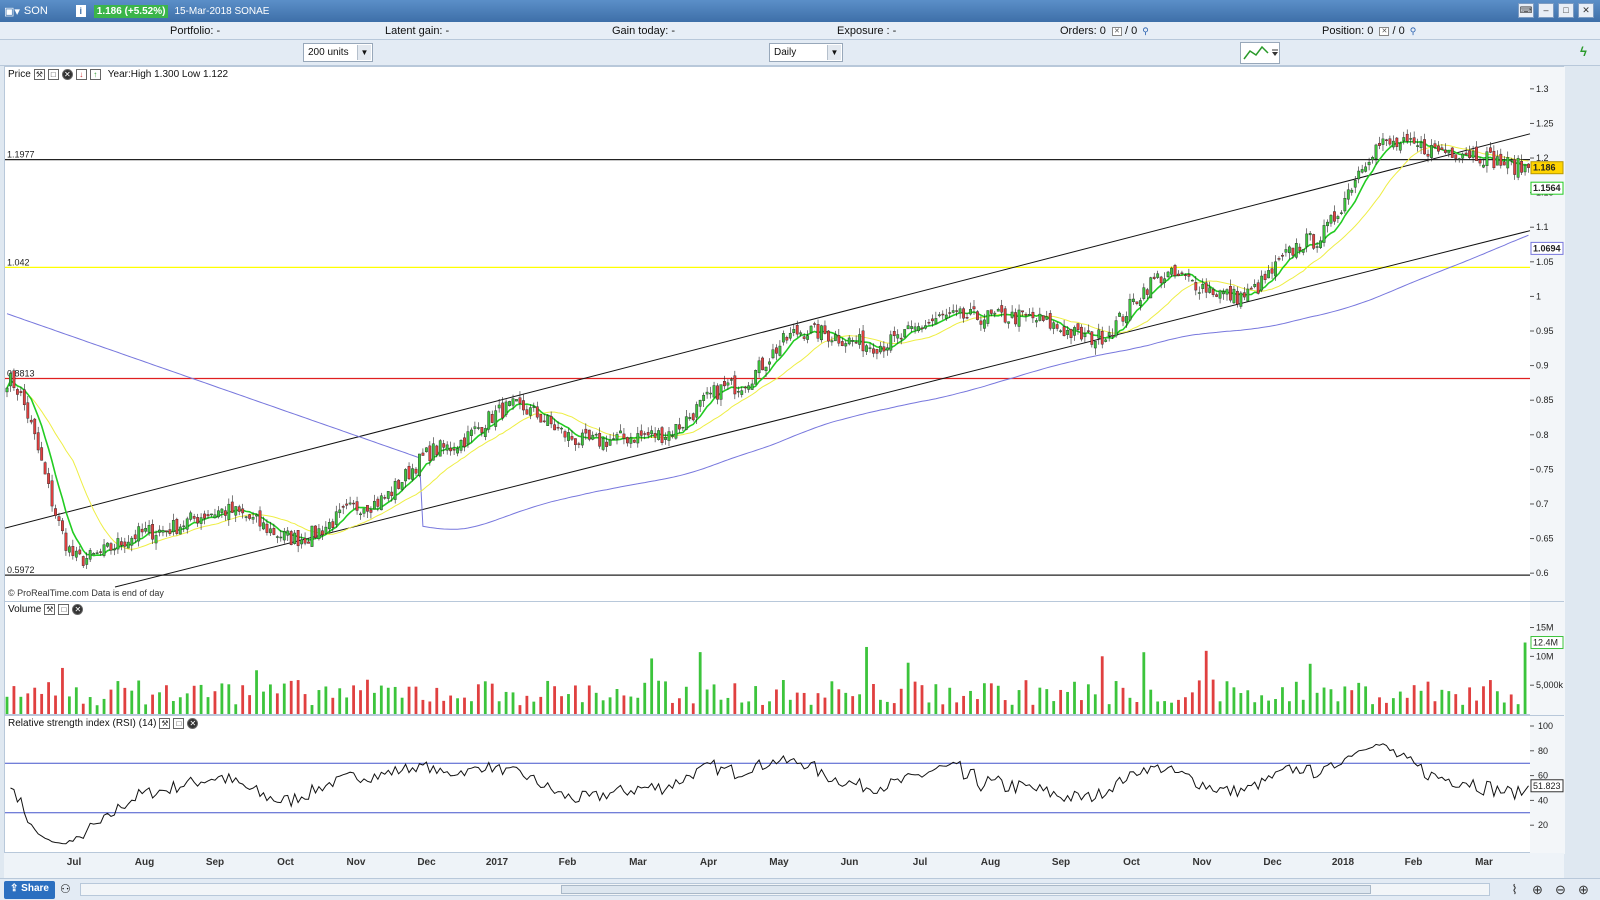 The width and height of the screenshot is (1600, 900). I want to click on chart-type-selector, so click(1260, 53).